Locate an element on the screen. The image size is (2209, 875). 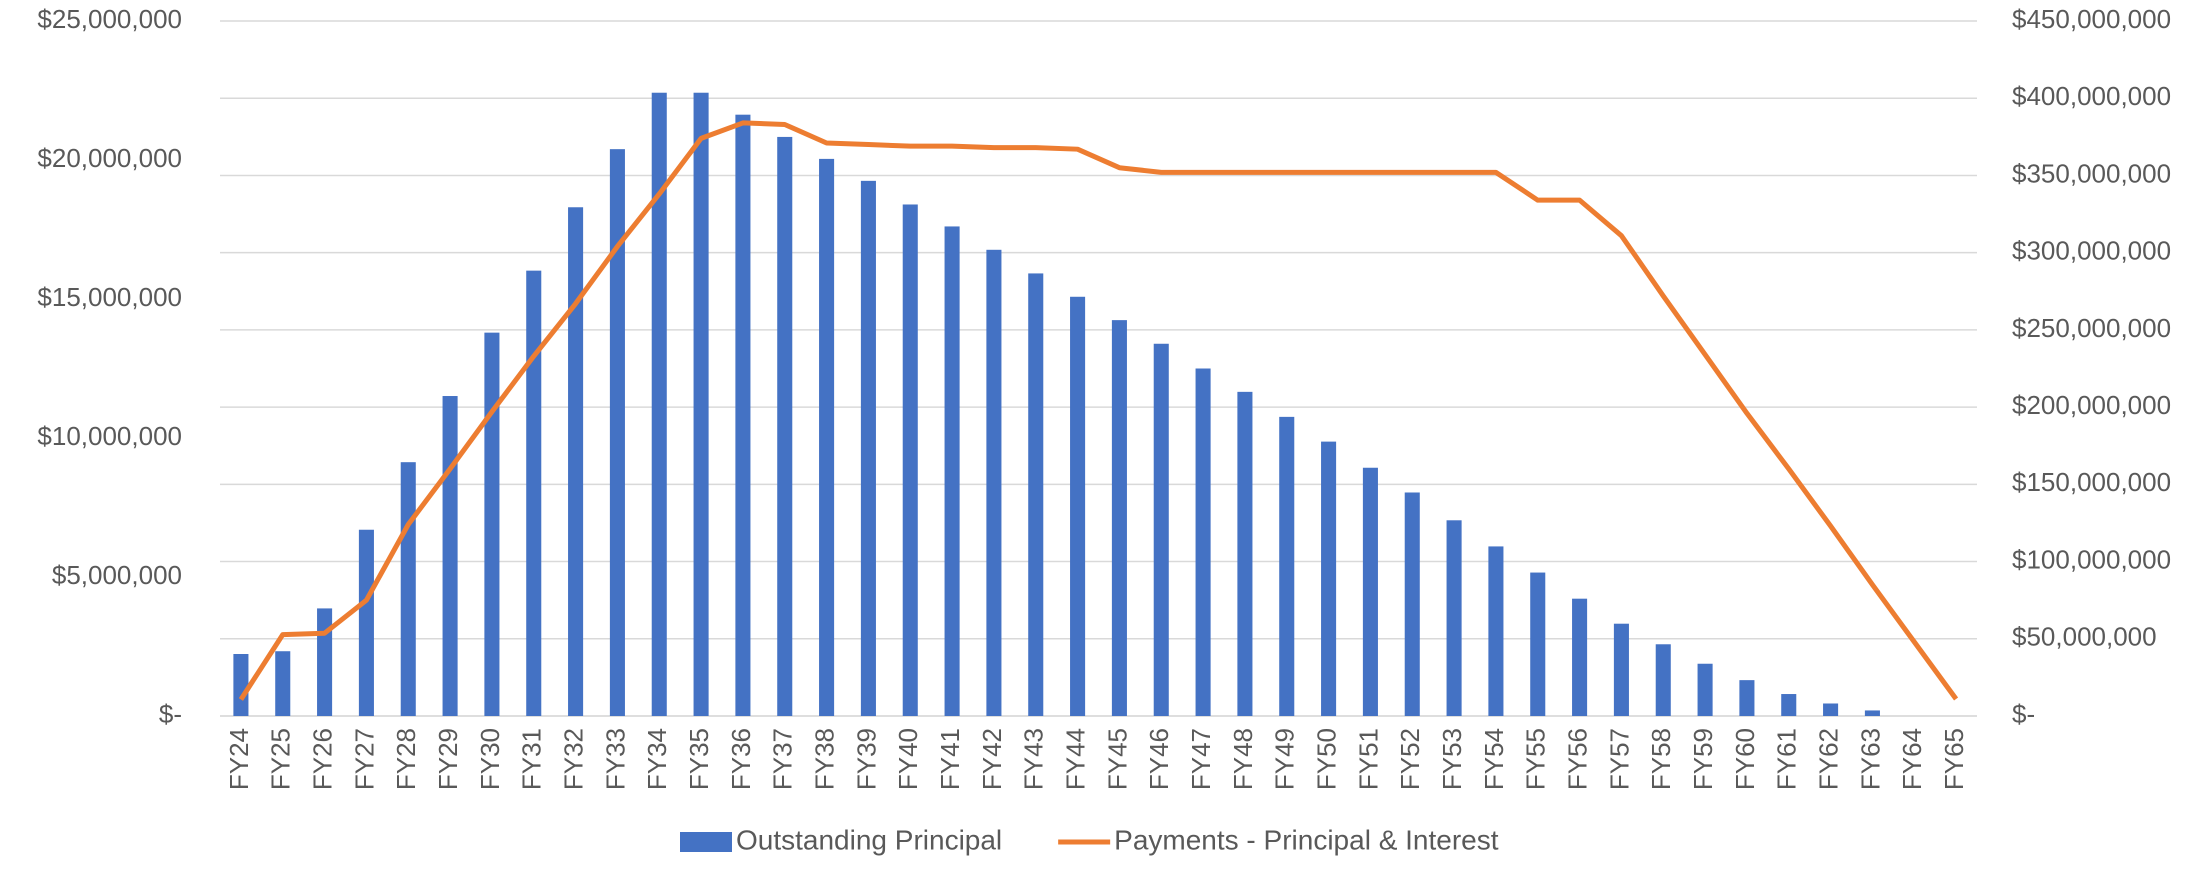
legend-label: Outstanding Principal is located at coordinates (869, 839).